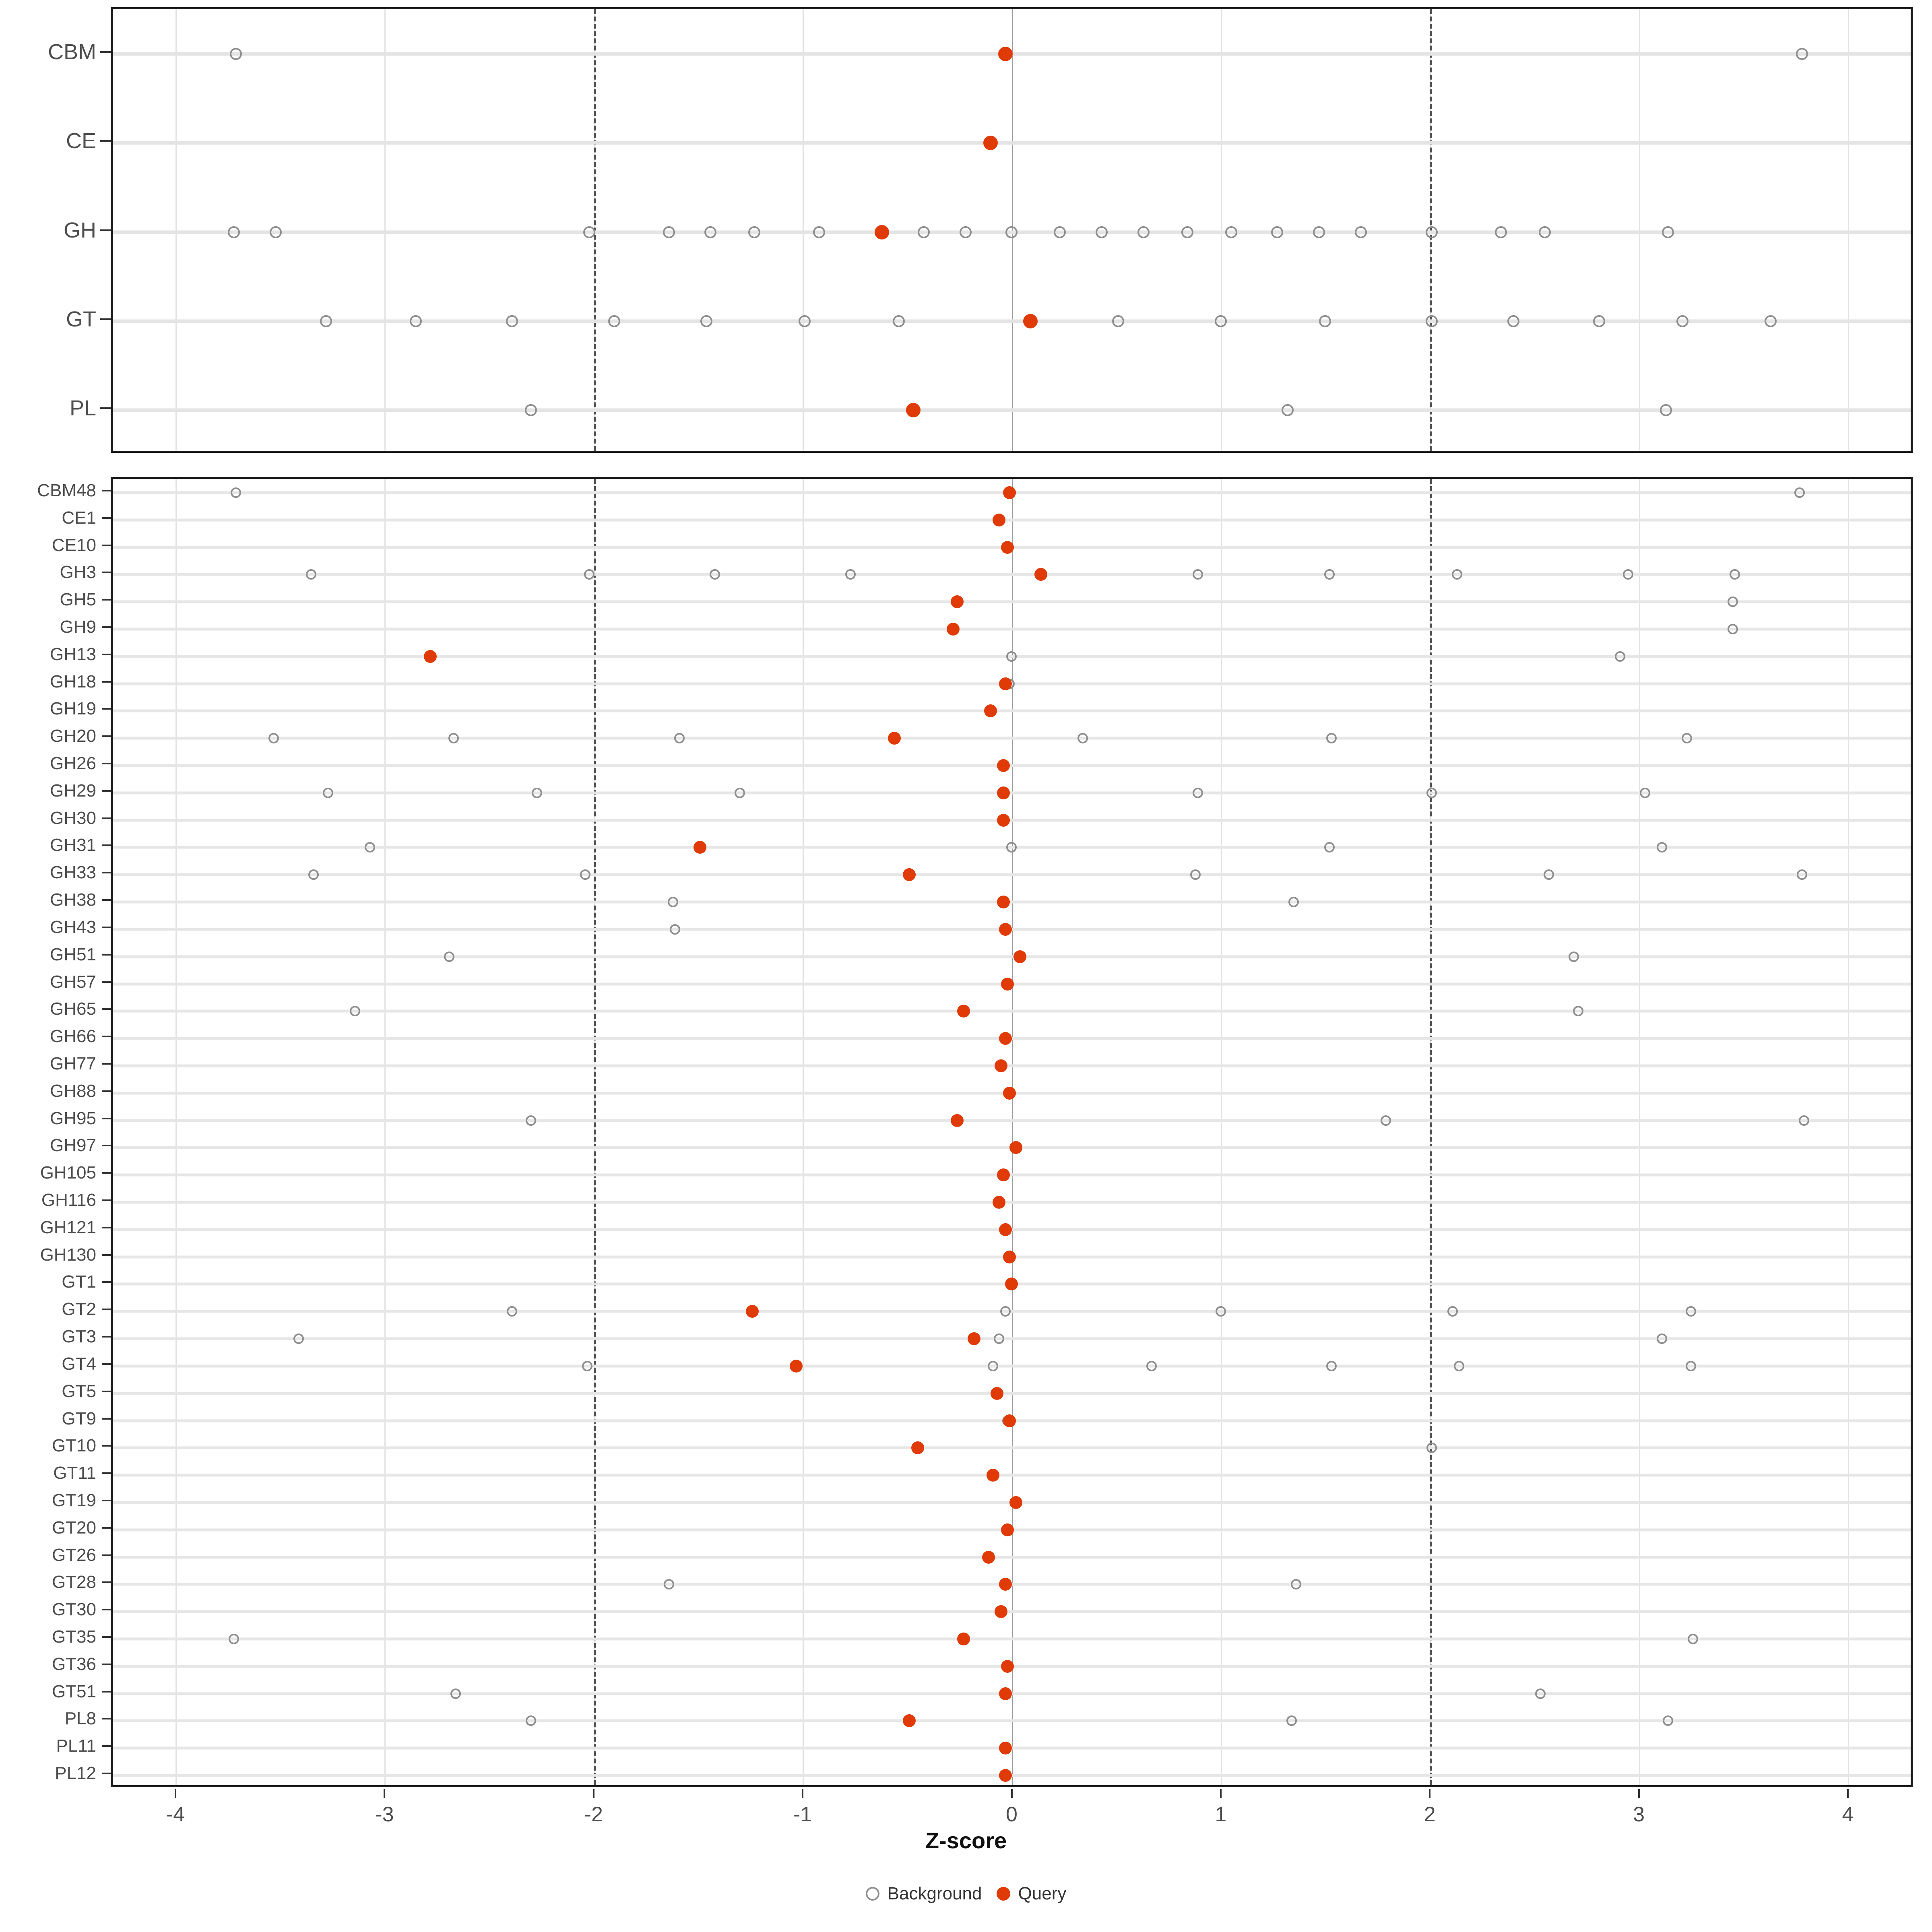 This screenshot has width=1932, height=1932. What do you see at coordinates (106, 52) in the screenshot?
I see `y-tick-cbm` at bounding box center [106, 52].